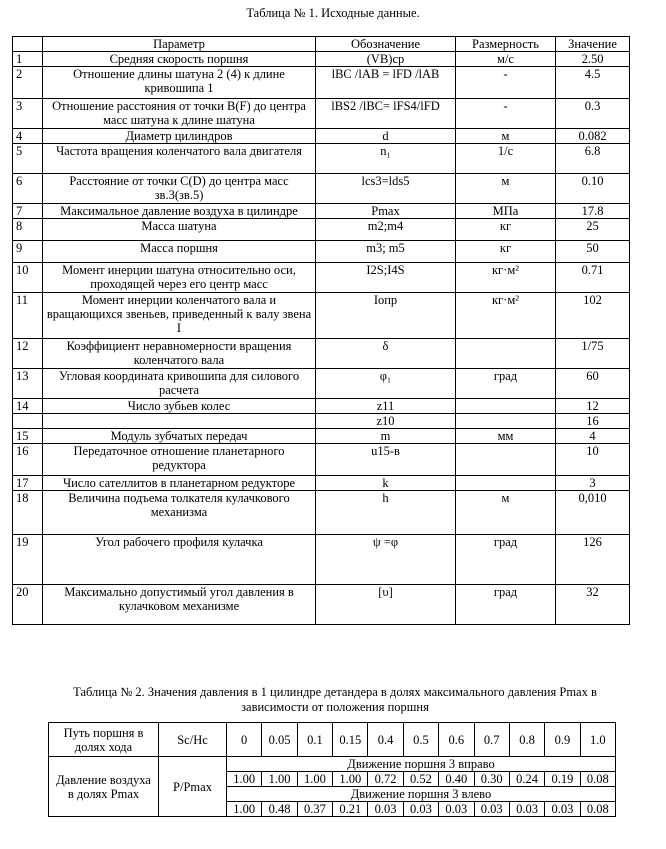 This screenshot has height=849, width=666. I want to click on cell: I2S;I4S, so click(385, 277).